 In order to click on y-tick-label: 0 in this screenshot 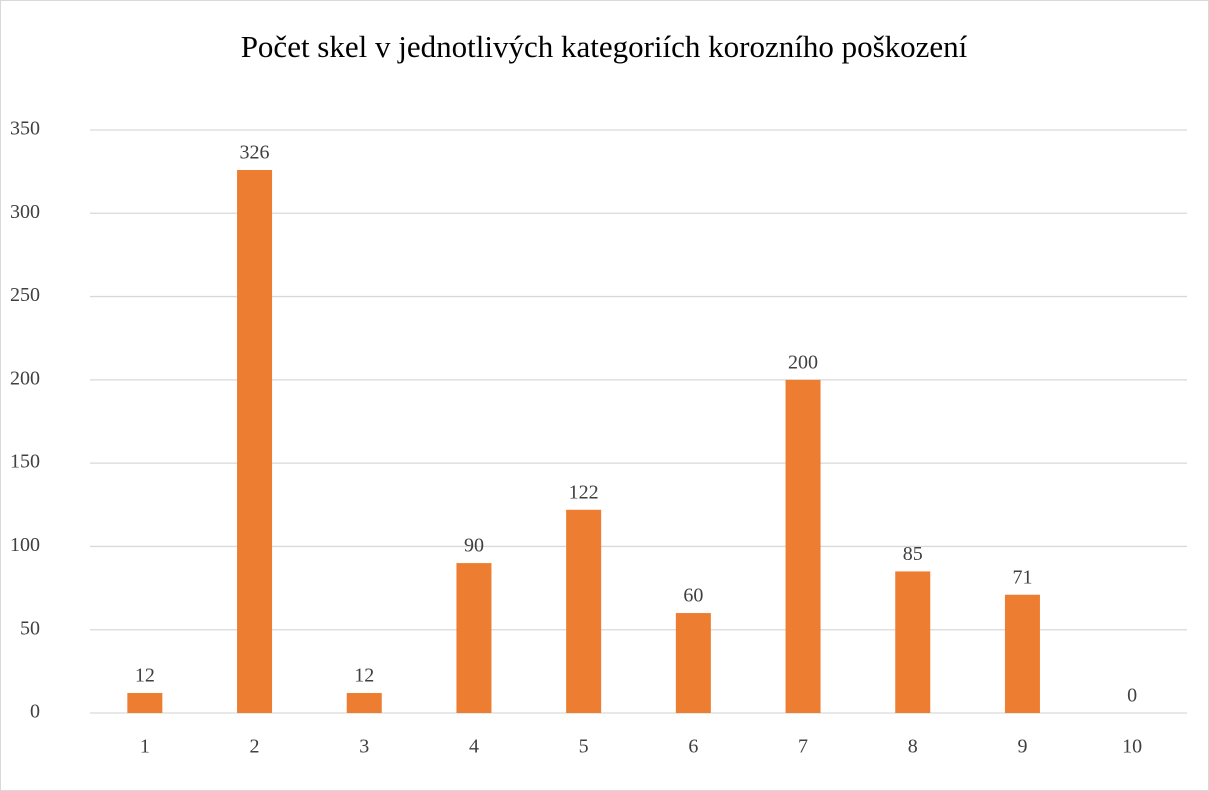, I will do `click(35, 712)`.